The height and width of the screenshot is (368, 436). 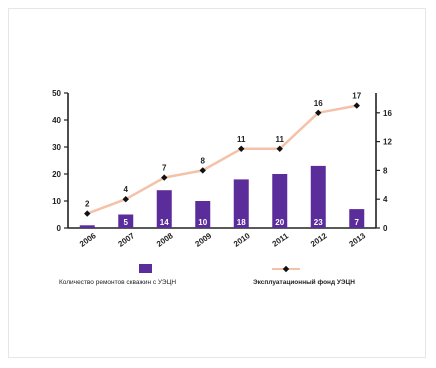 I want to click on x-axis-labels: 2006 2007 2008 2009 2010 2011 2012 2013, so click(x=223, y=240).